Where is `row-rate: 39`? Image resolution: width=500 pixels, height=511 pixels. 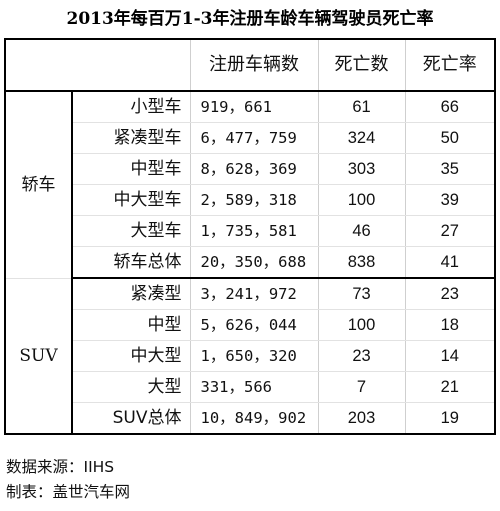
row-rate: 39 is located at coordinates (450, 200).